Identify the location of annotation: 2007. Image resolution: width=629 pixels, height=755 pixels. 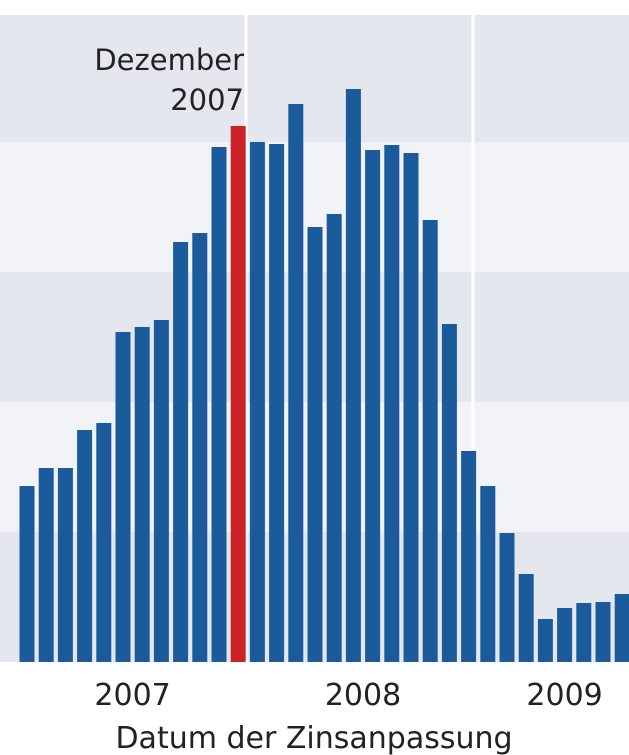
(207, 100).